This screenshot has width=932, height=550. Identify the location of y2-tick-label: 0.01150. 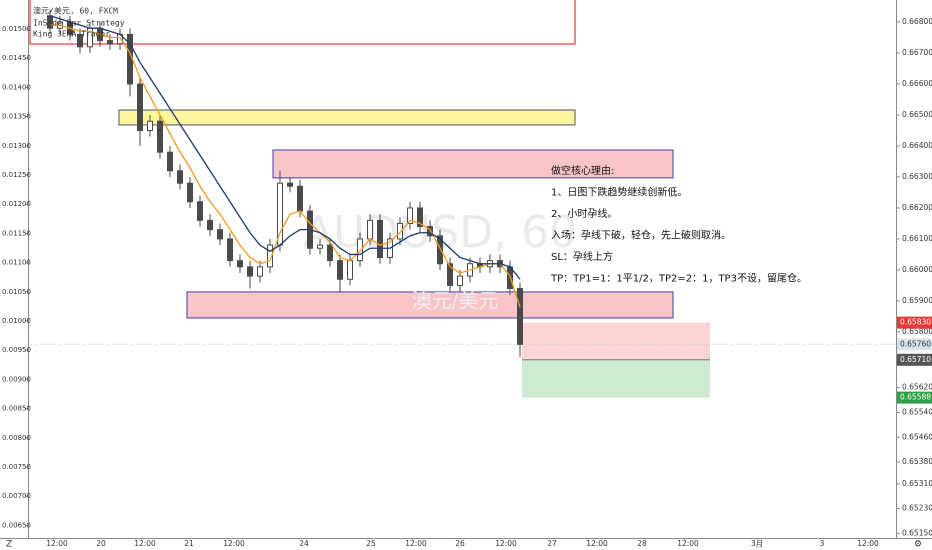
(16, 233).